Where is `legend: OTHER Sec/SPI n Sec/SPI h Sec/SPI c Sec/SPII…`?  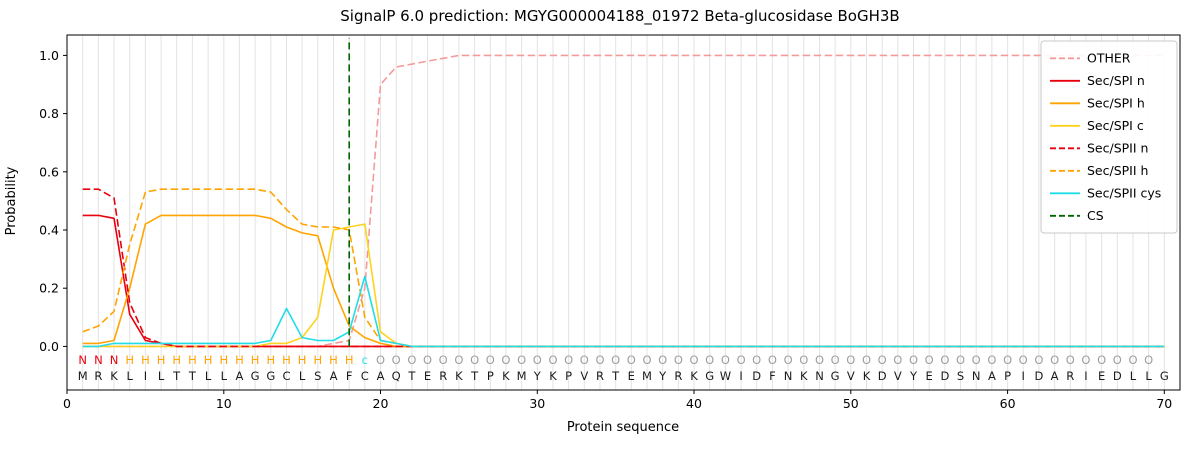 legend: OTHER Sec/SPI n Sec/SPI h Sec/SPI c Sec/SPII… is located at coordinates (1109, 137).